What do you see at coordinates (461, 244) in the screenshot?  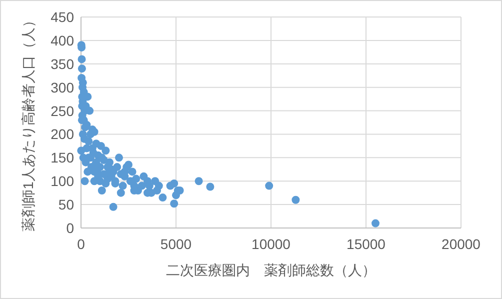 I see `x-tick-label: 20000` at bounding box center [461, 244].